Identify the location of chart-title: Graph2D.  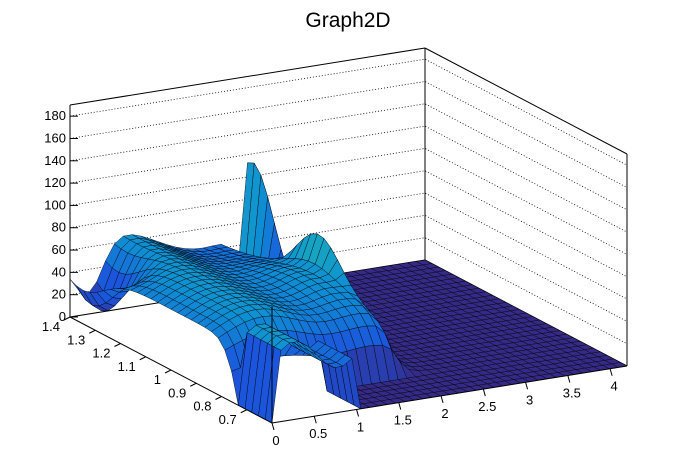
(347, 20).